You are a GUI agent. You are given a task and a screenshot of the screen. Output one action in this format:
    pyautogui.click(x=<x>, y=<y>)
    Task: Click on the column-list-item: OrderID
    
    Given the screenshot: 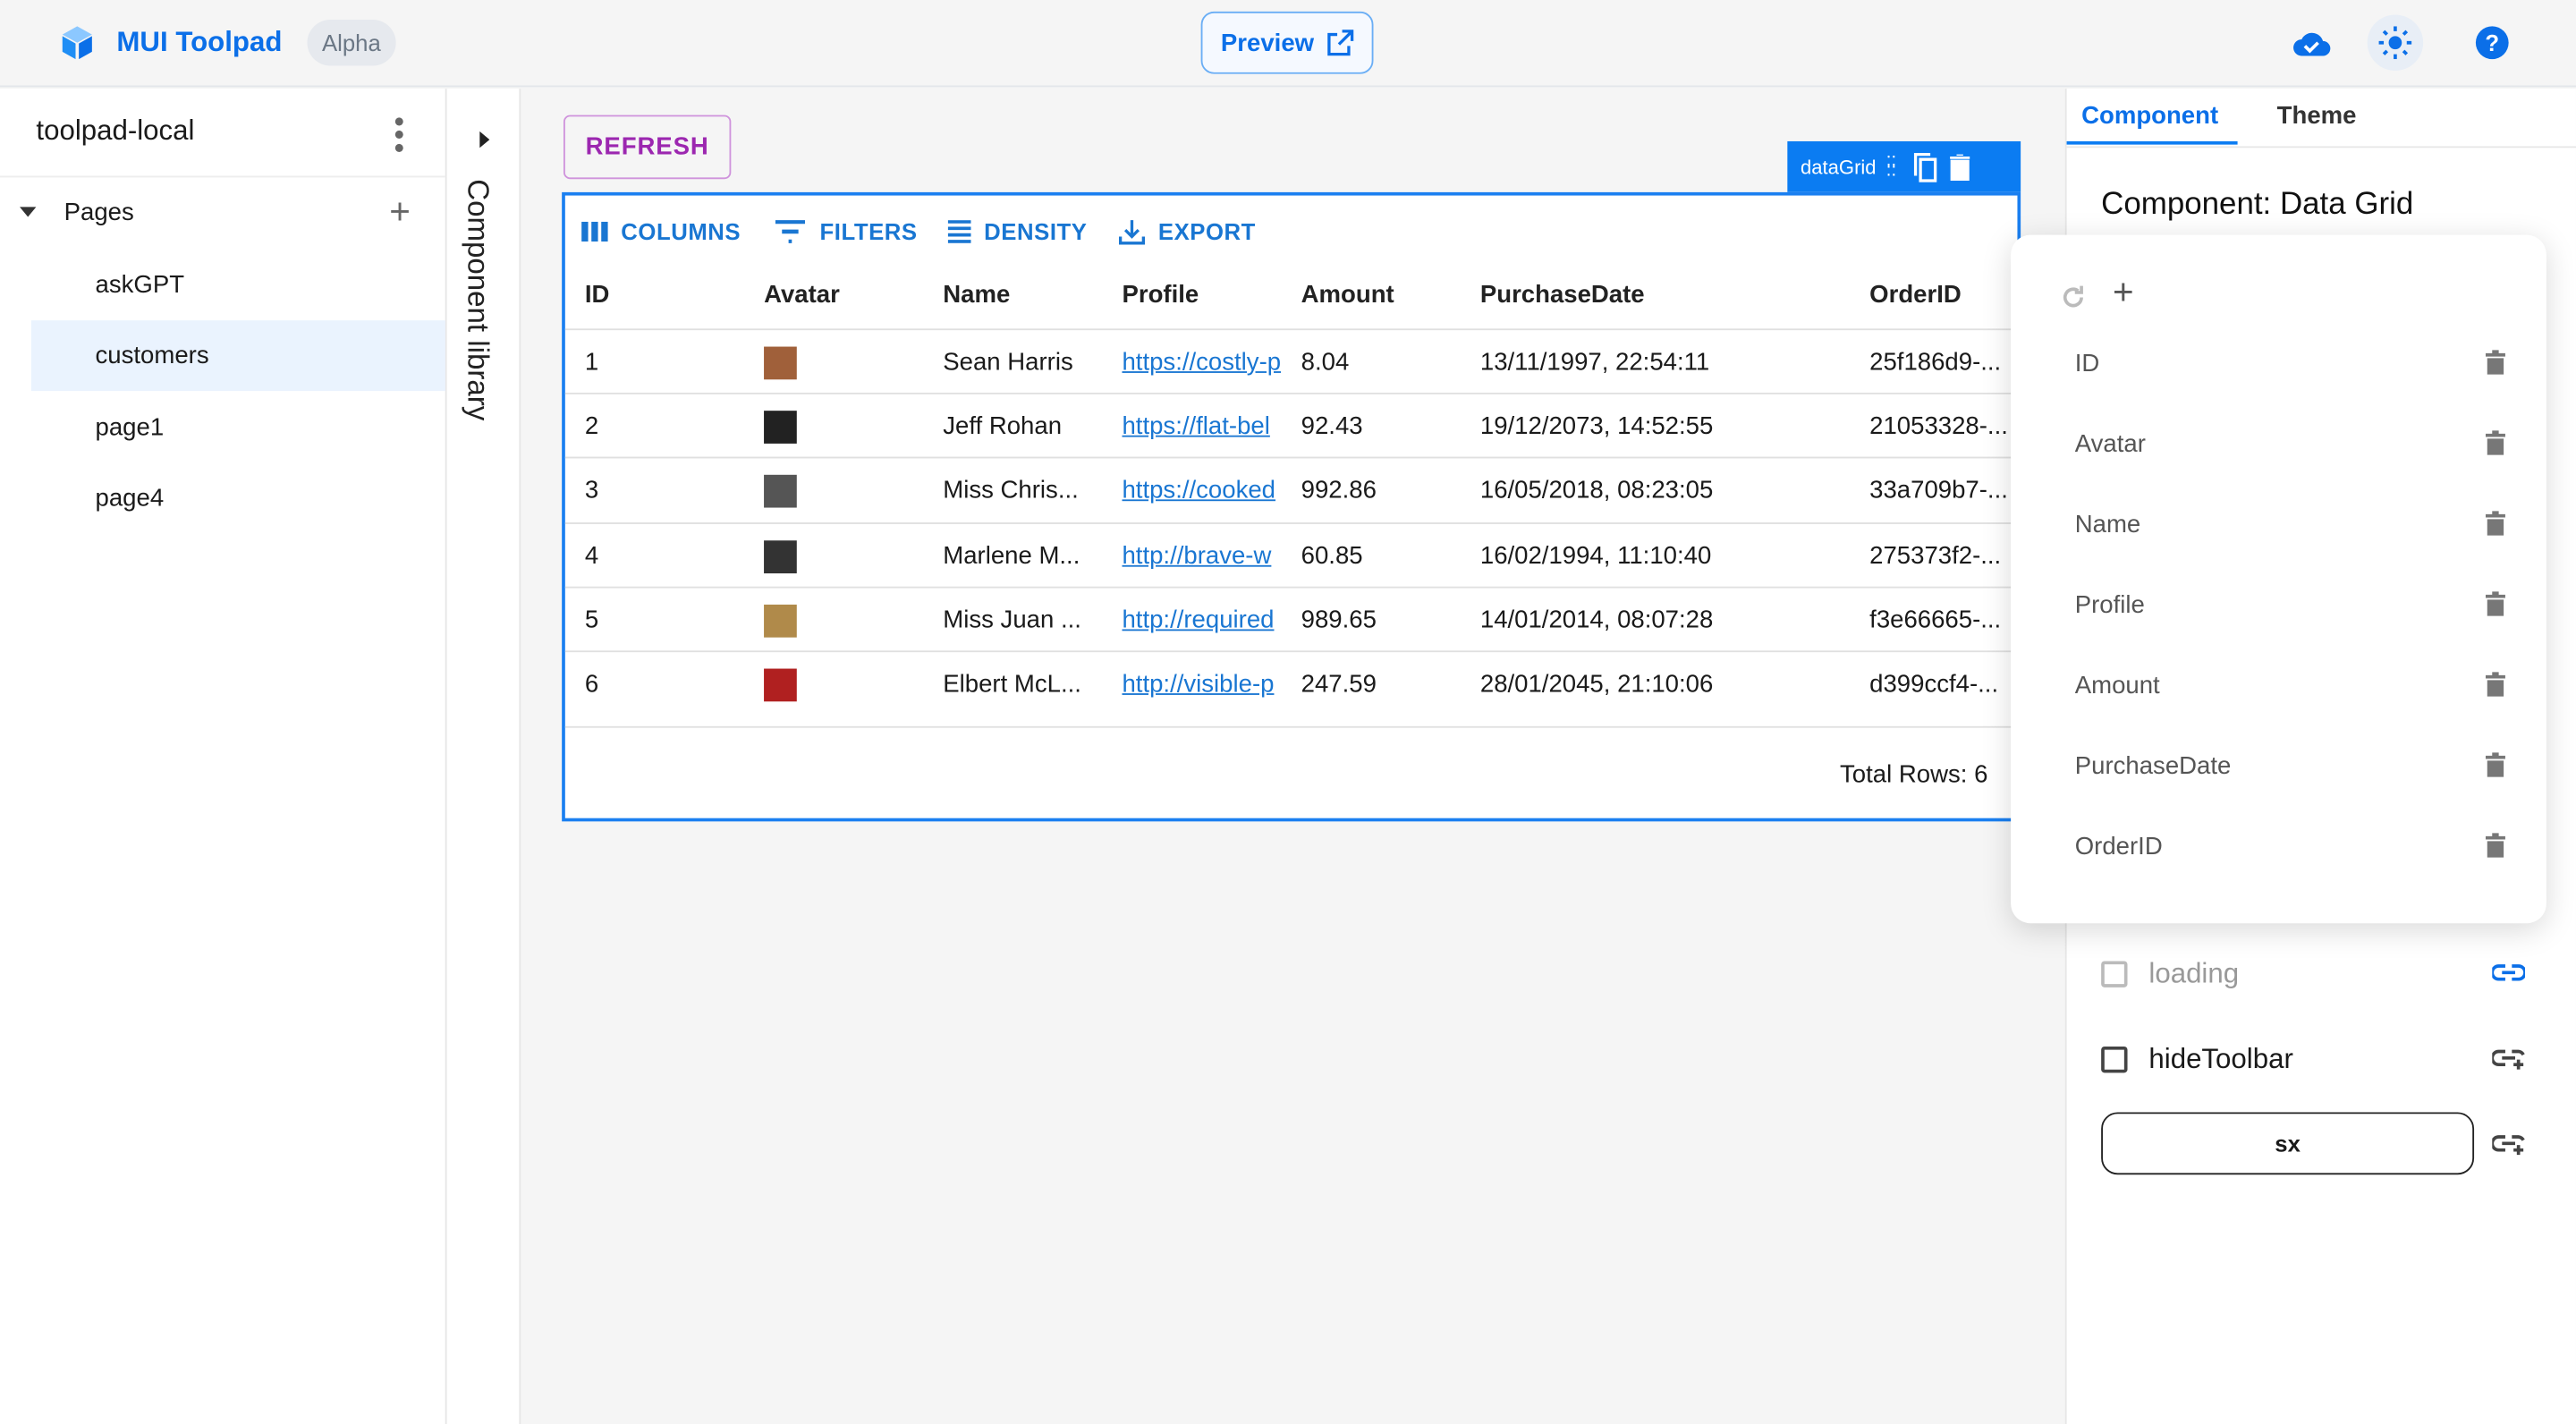 What is the action you would take?
    pyautogui.click(x=2290, y=846)
    